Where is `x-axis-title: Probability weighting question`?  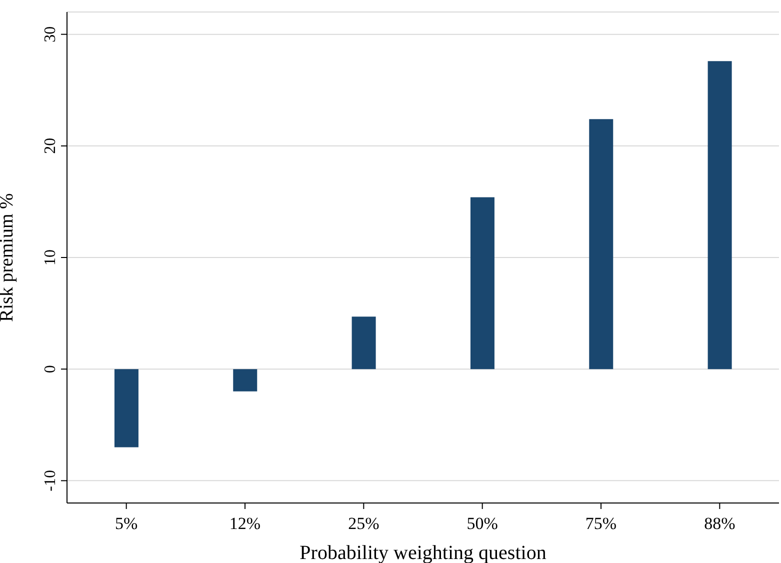
x-axis-title: Probability weighting question is located at coordinates (423, 552).